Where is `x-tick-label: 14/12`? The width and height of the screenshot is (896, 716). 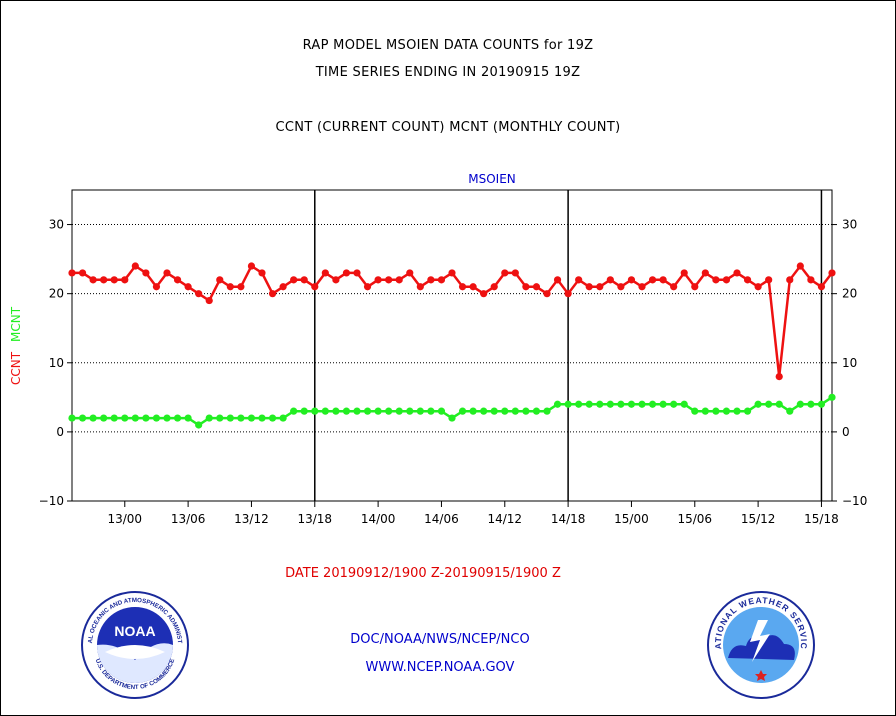 x-tick-label: 14/12 is located at coordinates (504, 519).